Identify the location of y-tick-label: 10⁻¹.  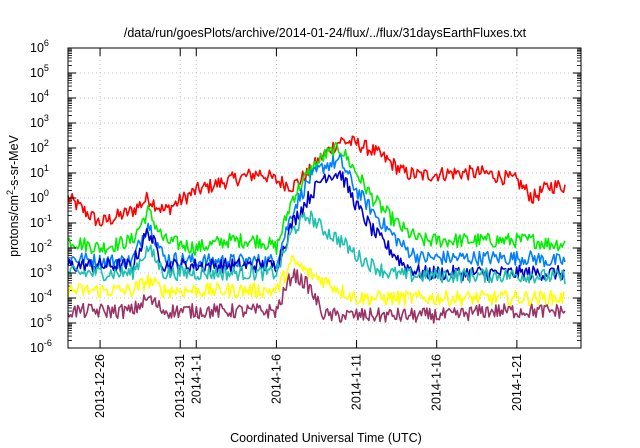
(41, 221).